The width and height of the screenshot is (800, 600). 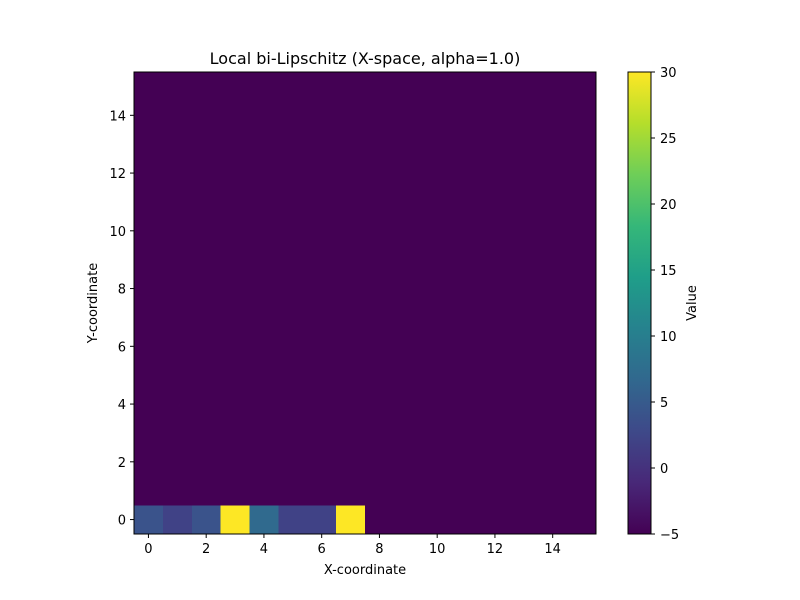 What do you see at coordinates (365, 570) in the screenshot?
I see `x-axis-label: X-coordinate` at bounding box center [365, 570].